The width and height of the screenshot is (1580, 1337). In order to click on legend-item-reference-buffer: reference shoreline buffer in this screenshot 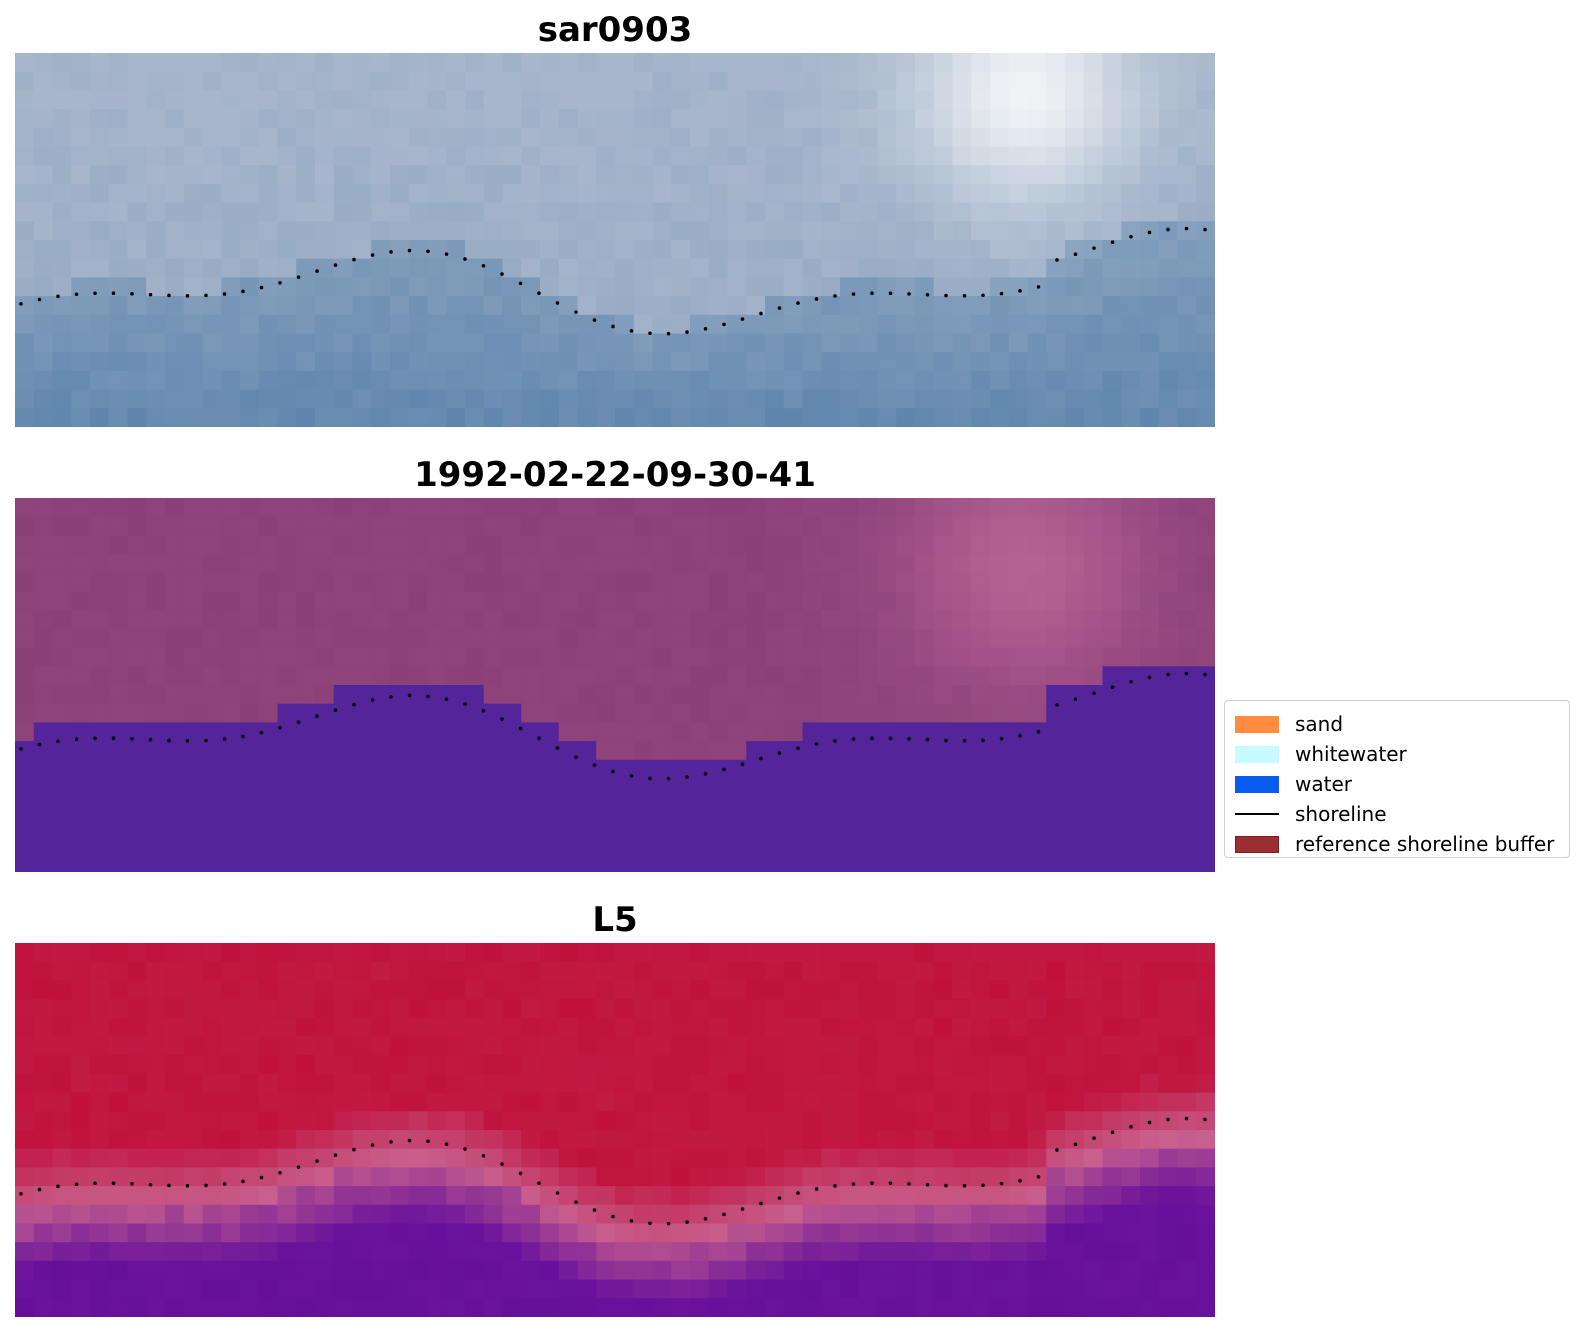, I will do `click(1397, 844)`.